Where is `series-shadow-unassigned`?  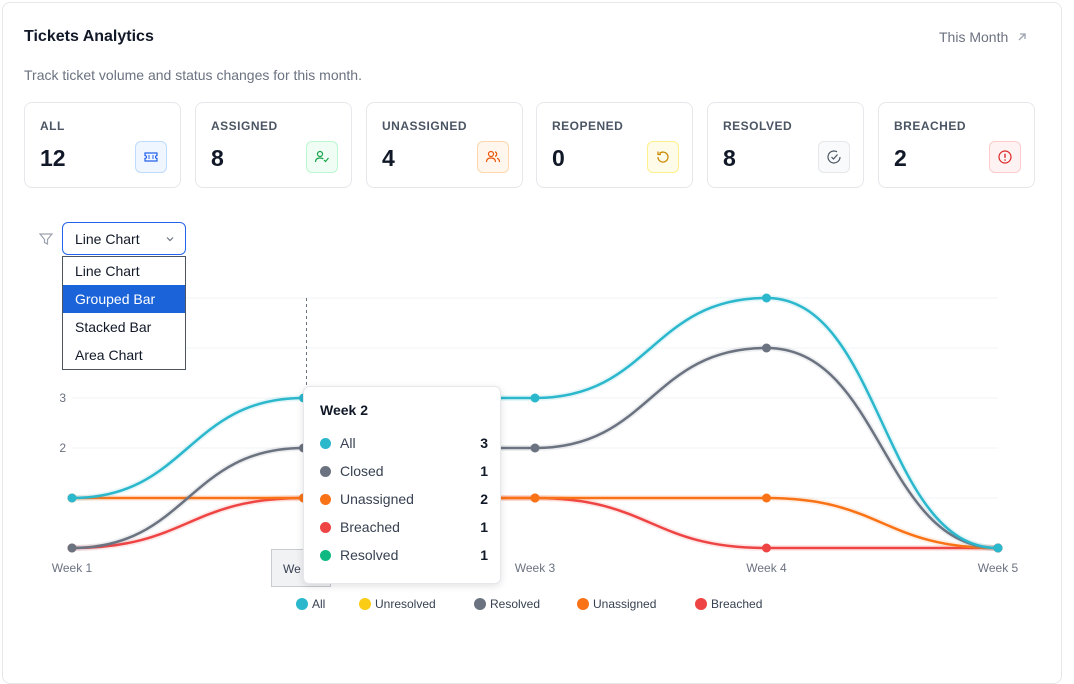
series-shadow-unassigned is located at coordinates (535, 523).